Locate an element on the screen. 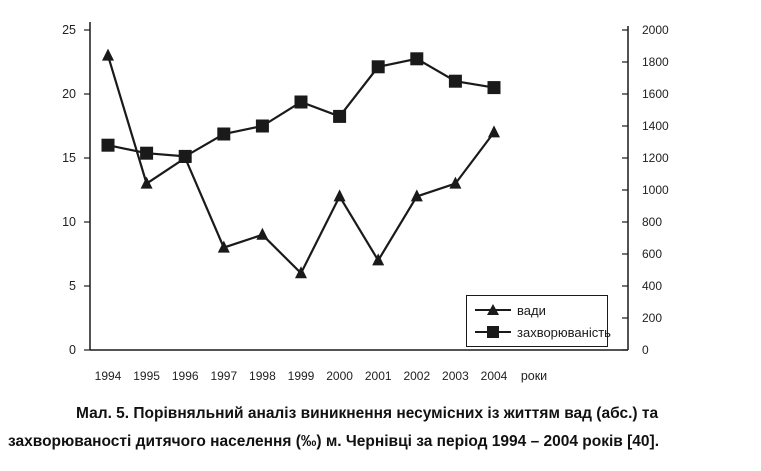 The height and width of the screenshot is (471, 761). chart-legend: вади захворюваність is located at coordinates (538, 321).